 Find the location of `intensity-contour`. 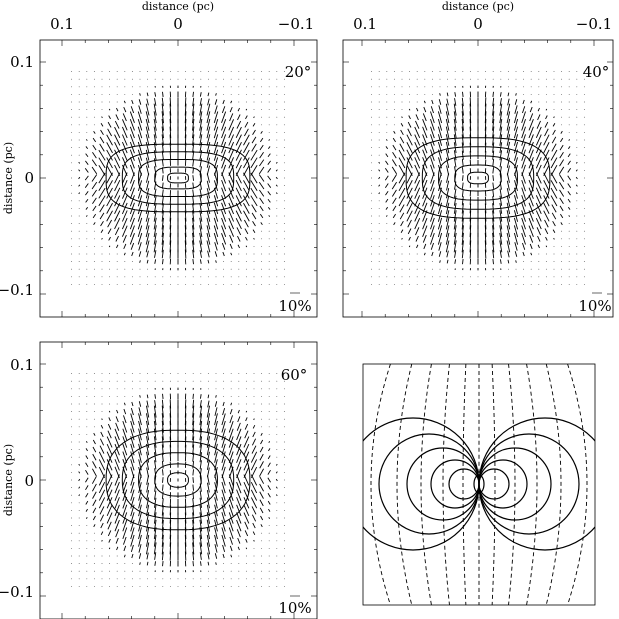

intensity-contour is located at coordinates (478, 178).